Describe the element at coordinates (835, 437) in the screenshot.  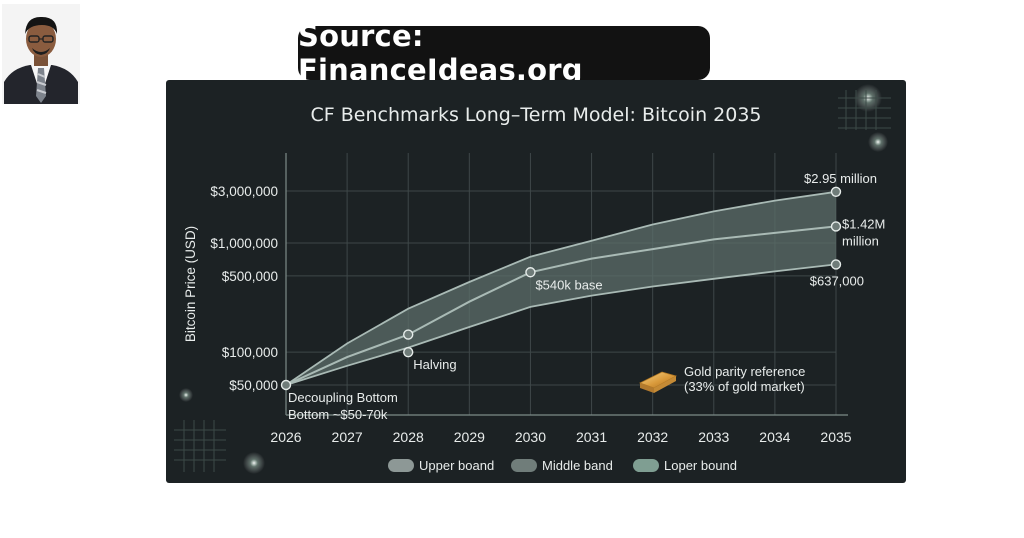
I see `x-tick-label: 2035` at that location.